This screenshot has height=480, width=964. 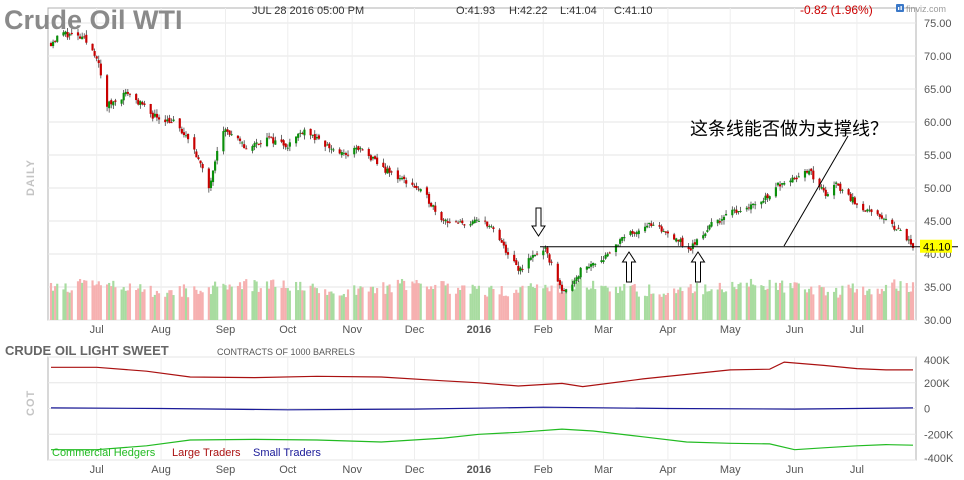 I want to click on price-x-tick-label: Oct, so click(x=287, y=330).